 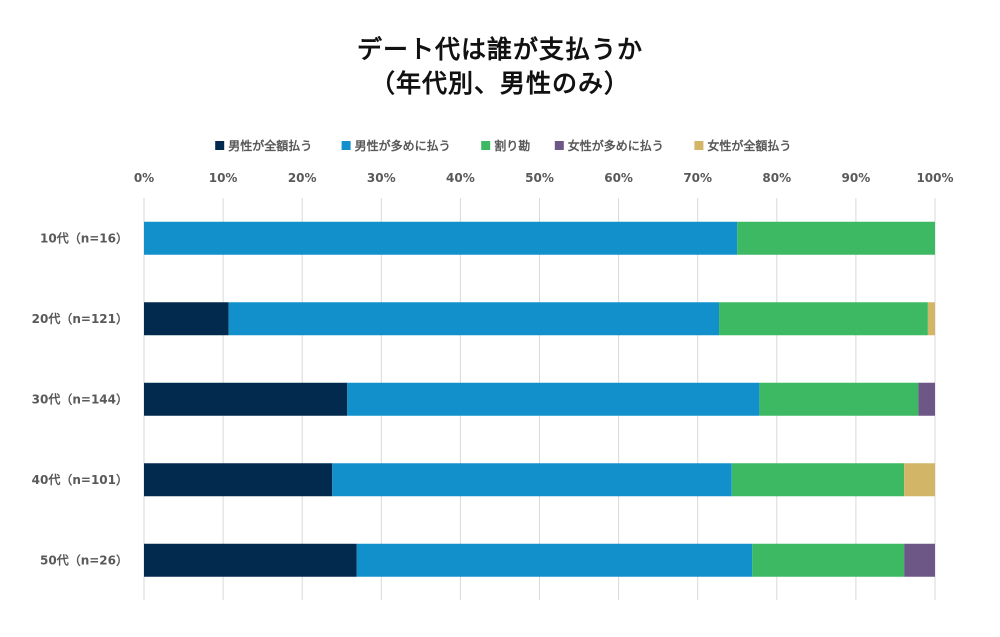 What do you see at coordinates (776, 178) in the screenshot?
I see `x-tick-label: 80%` at bounding box center [776, 178].